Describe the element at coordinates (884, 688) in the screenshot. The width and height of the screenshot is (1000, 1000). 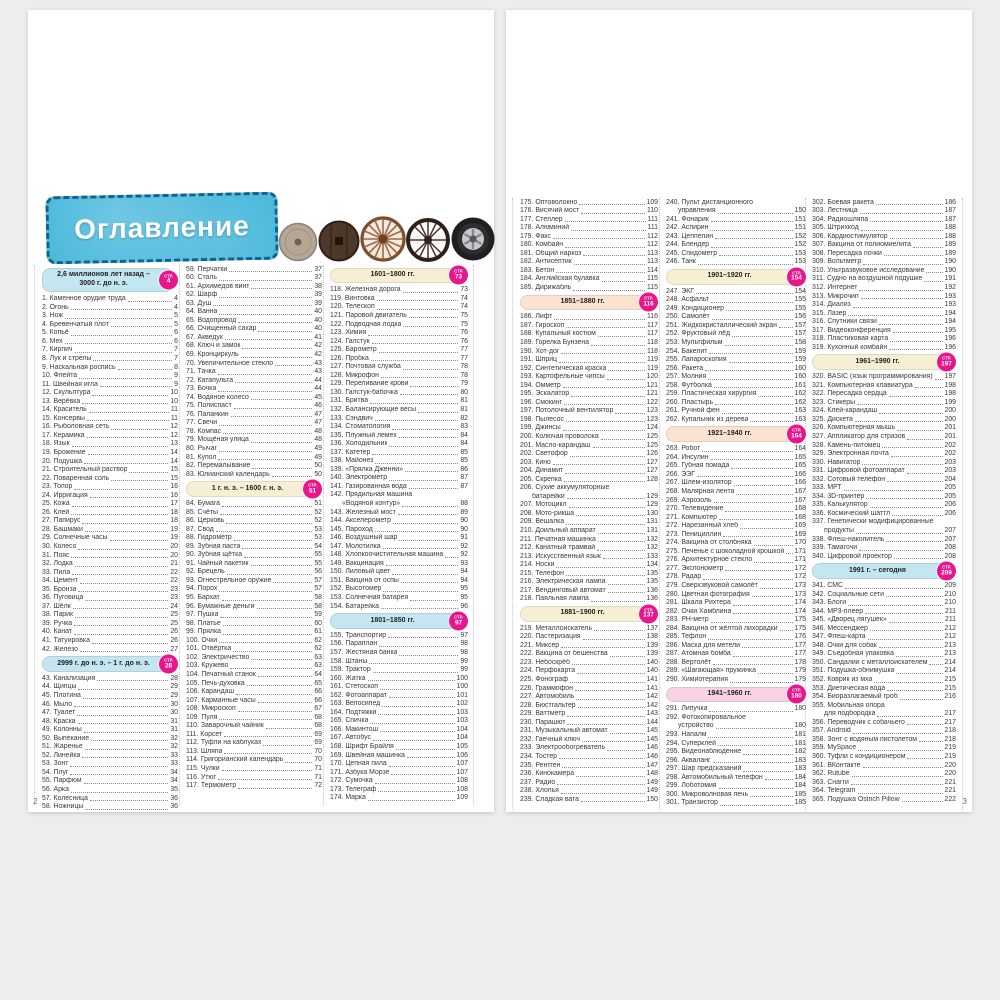
I see `toc-entry: 353. Диетическая вода 215` at that location.